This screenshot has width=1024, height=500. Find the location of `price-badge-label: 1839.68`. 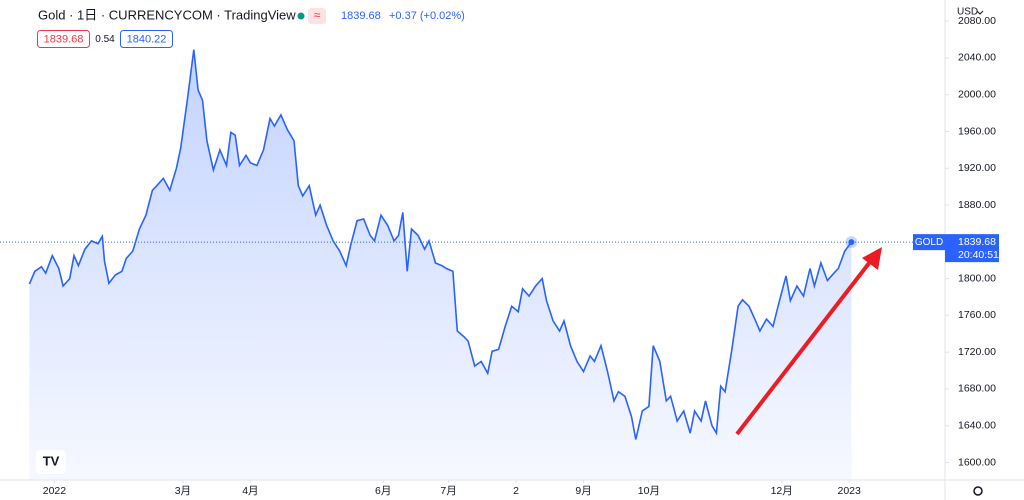

price-badge-label: 1839.68 is located at coordinates (977, 242).